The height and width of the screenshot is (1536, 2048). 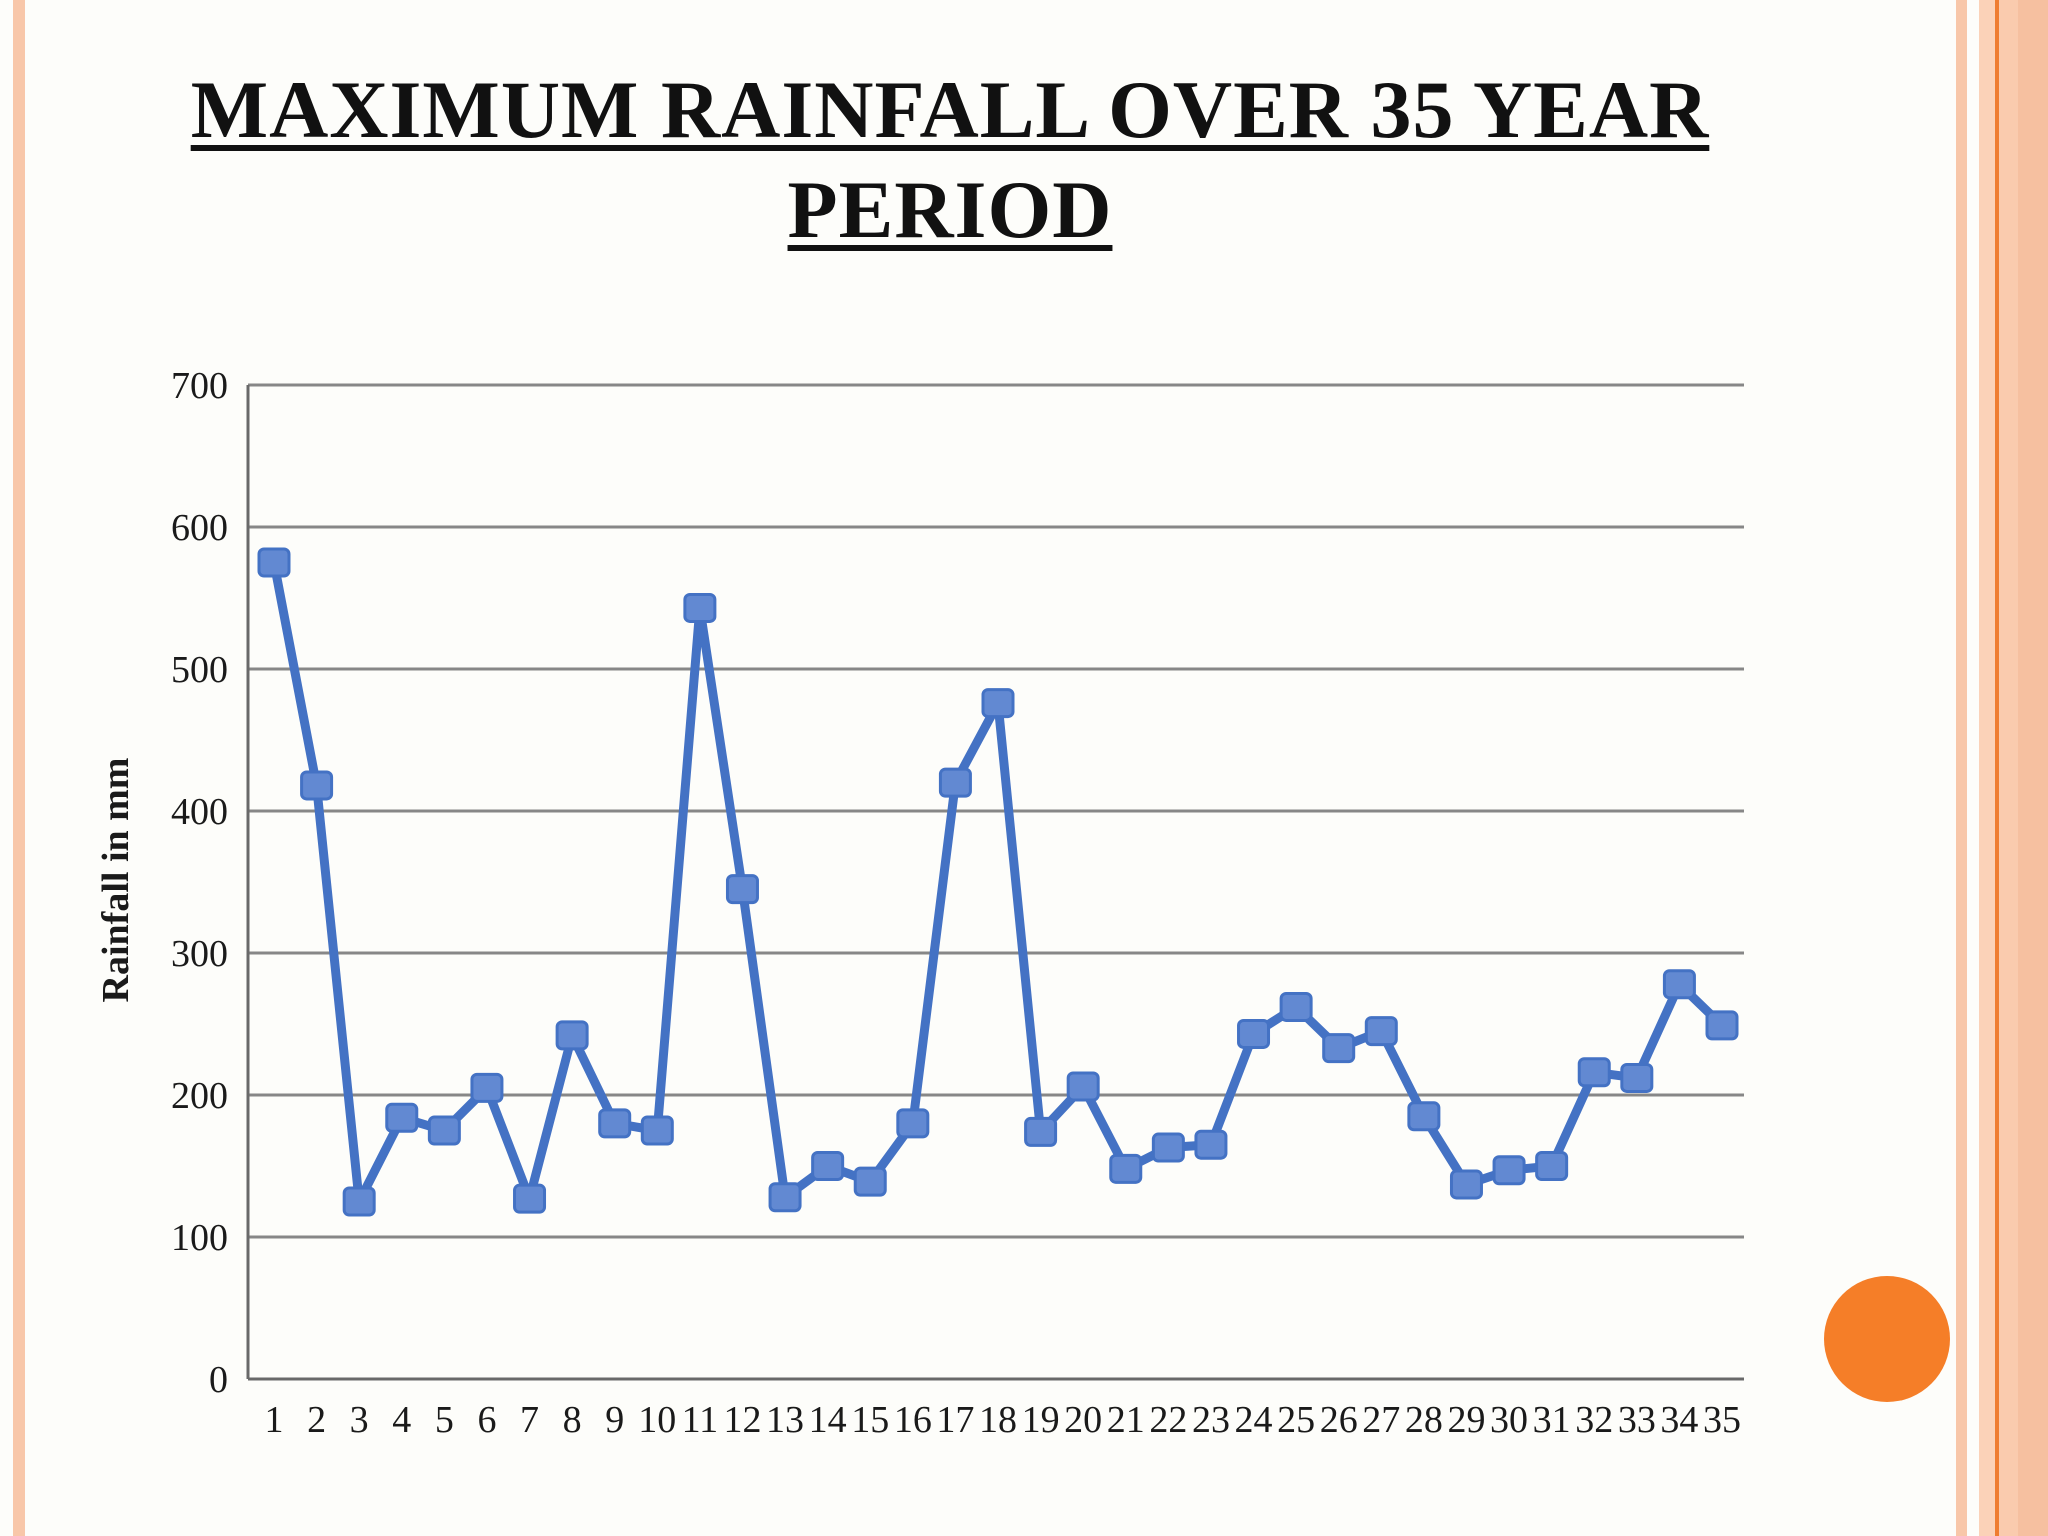 I want to click on y-tick-label-700: 700, so click(x=199, y=386).